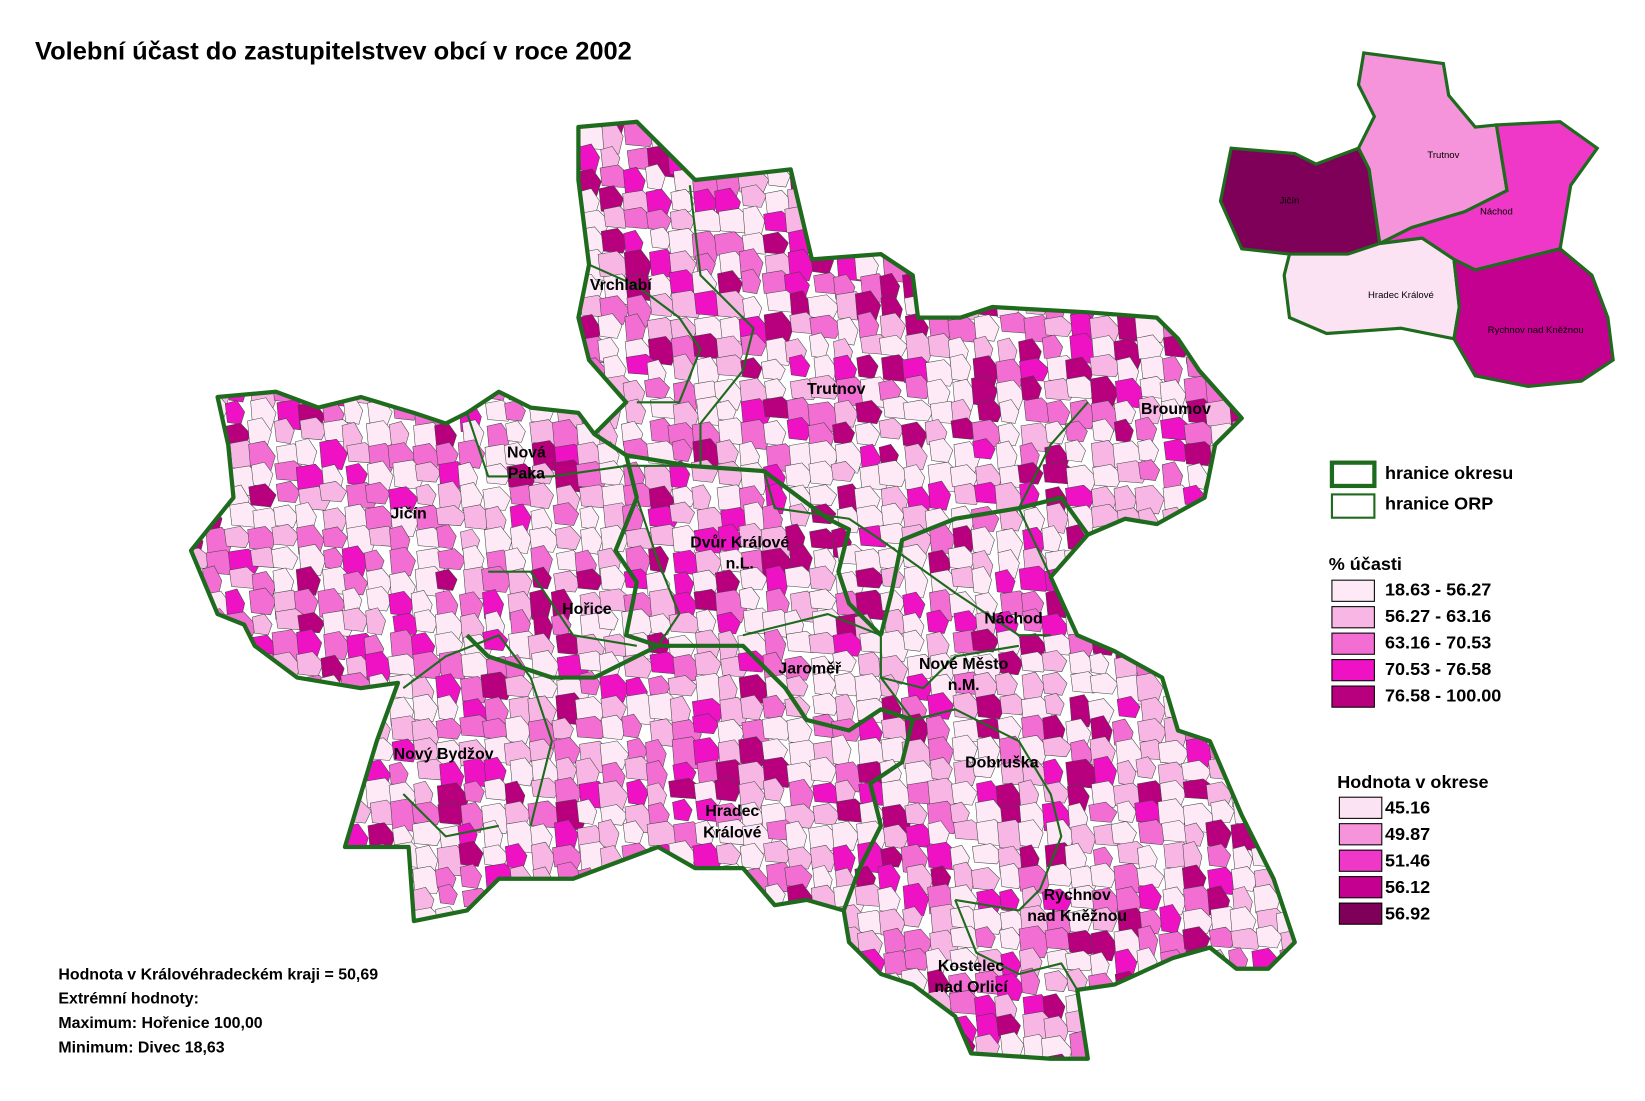 The height and width of the screenshot is (1101, 1645). What do you see at coordinates (1438, 669) in the screenshot?
I see `legend-label: 70.53 - 76.58` at bounding box center [1438, 669].